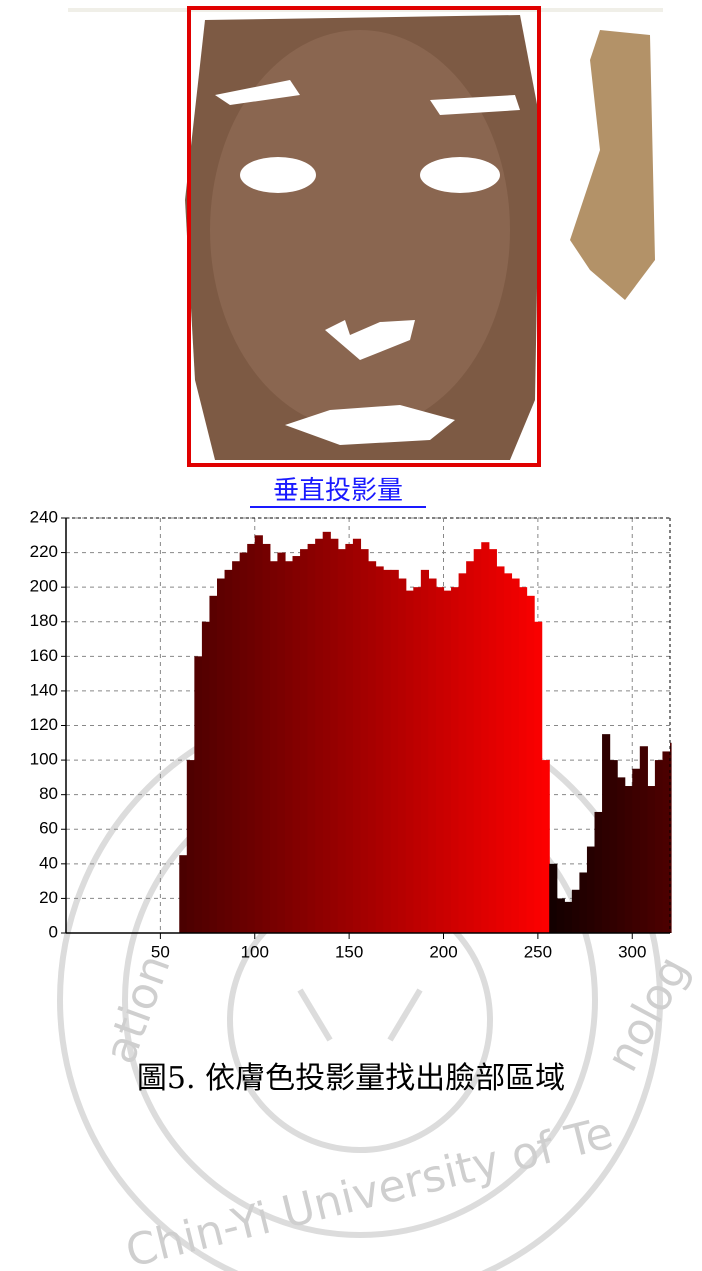 The image size is (702, 1271). I want to click on chart-title: 垂直投影量, so click(338, 490).